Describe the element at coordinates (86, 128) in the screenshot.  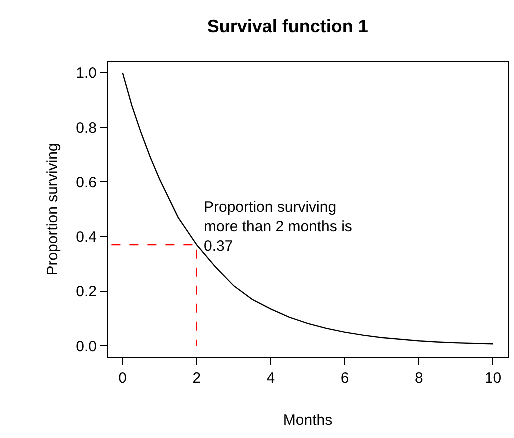
I see `y-tick-label: 0.8` at that location.